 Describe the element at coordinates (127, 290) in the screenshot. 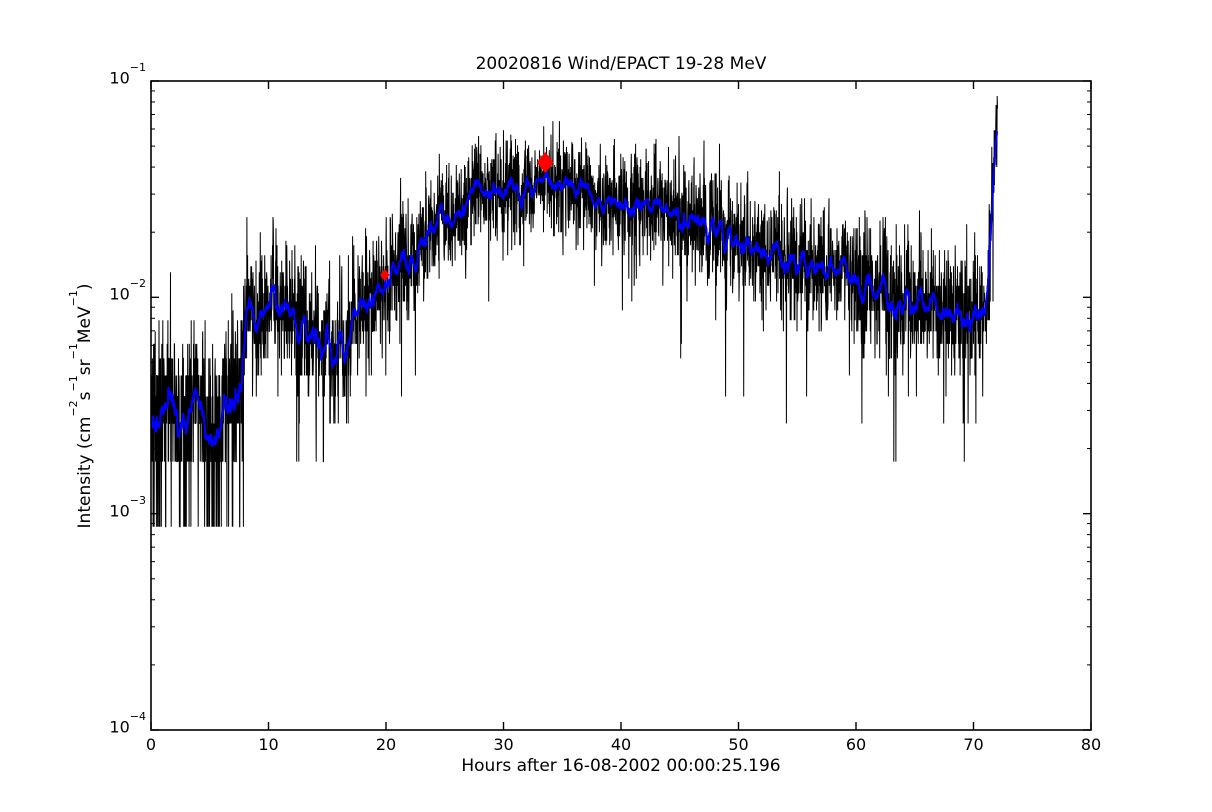

I see `y-tick-label: 10⁻²` at that location.